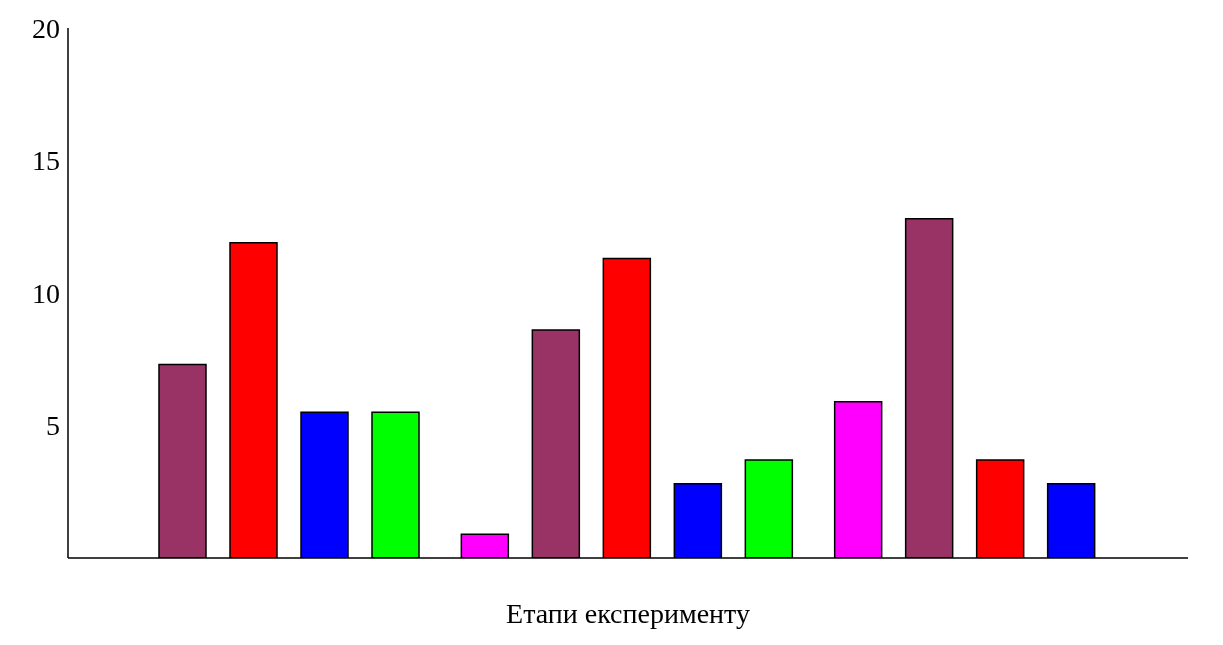  What do you see at coordinates (53, 426) in the screenshot?
I see `y-tick-label: 5` at bounding box center [53, 426].